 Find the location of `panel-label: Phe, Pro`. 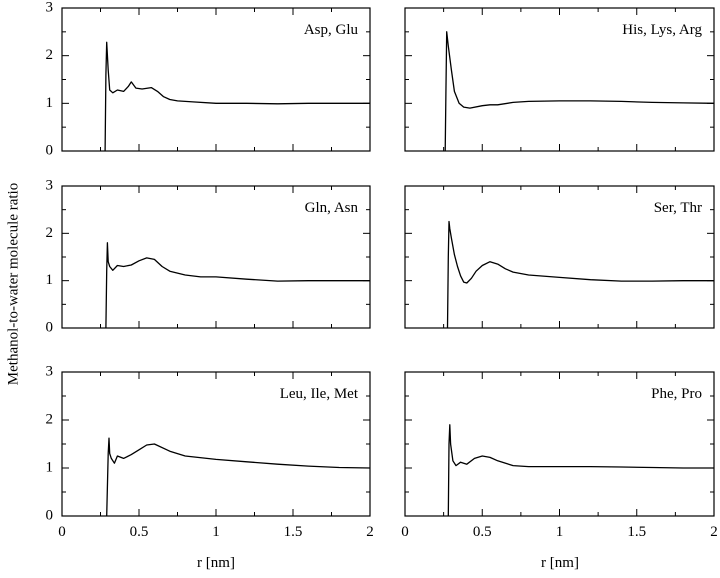

panel-label: Phe, Pro is located at coordinates (676, 394).